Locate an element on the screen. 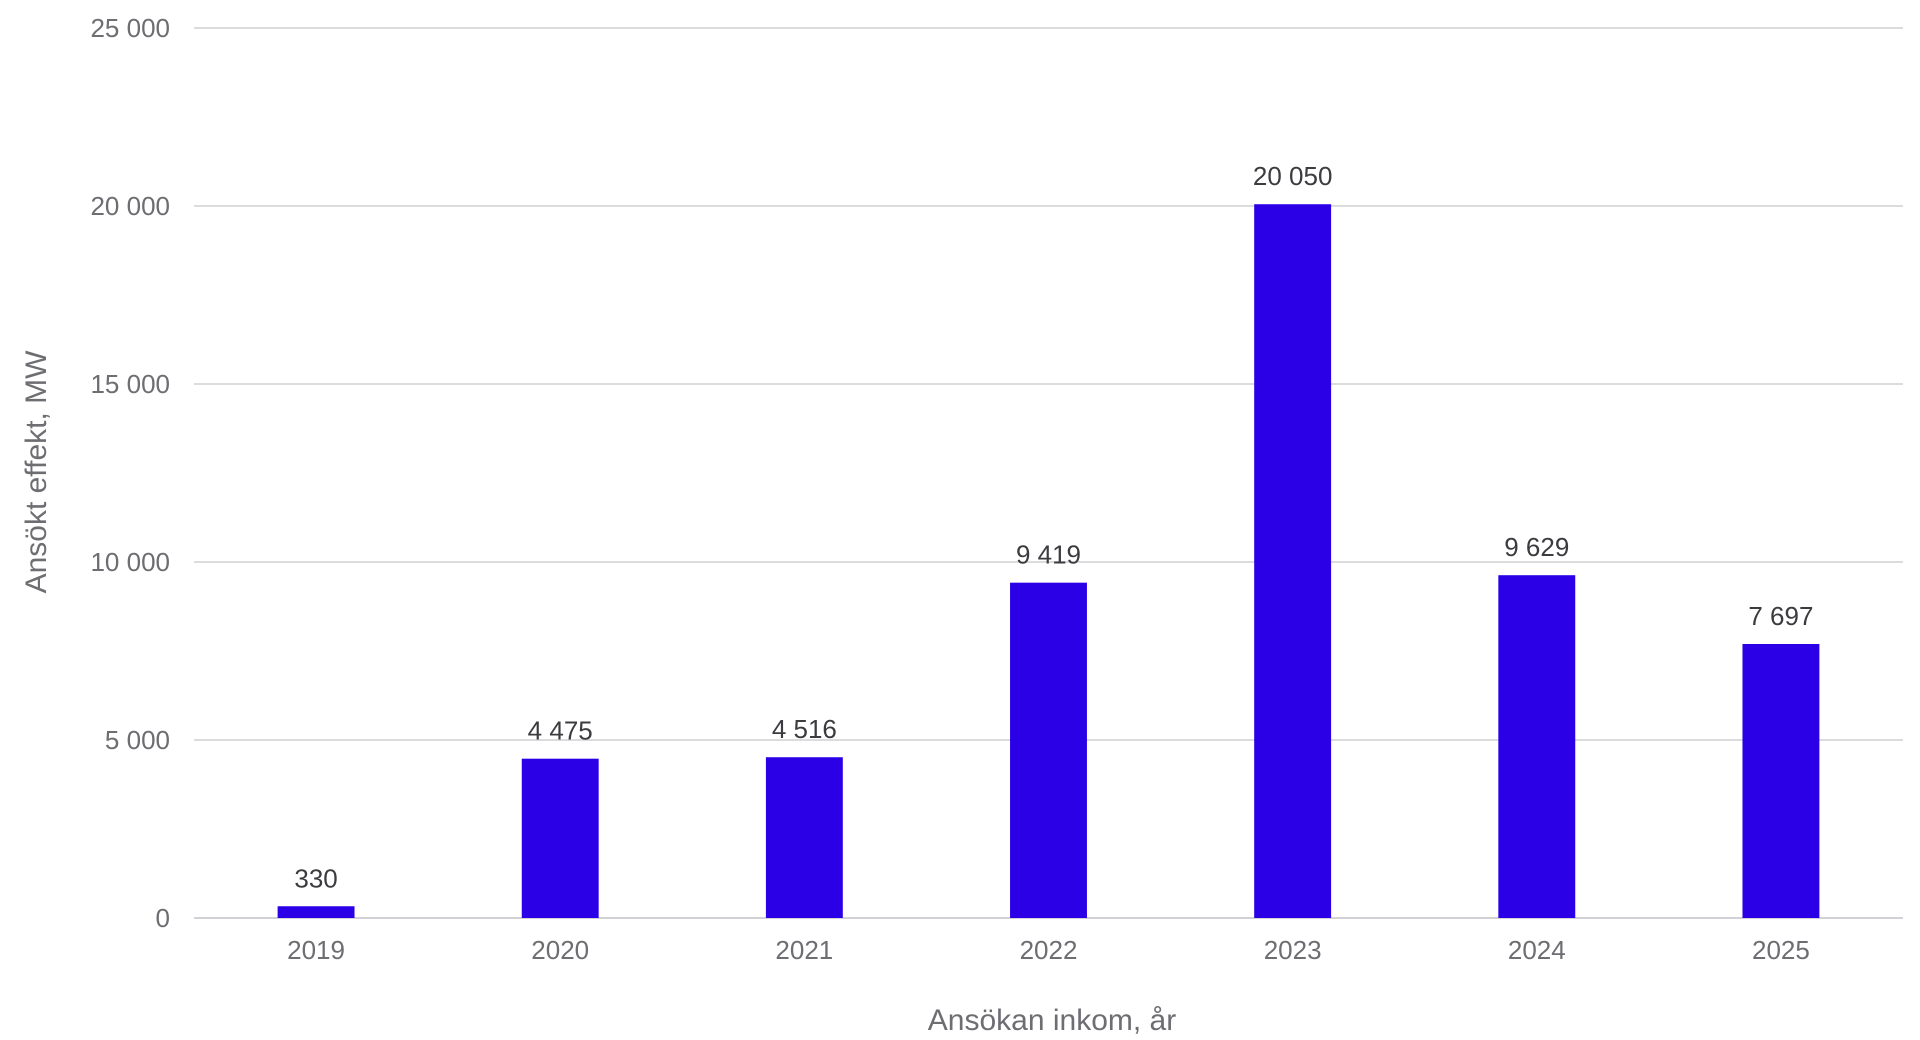 This screenshot has height=1040, width=1920. data-label: 9 629 is located at coordinates (1536, 547).